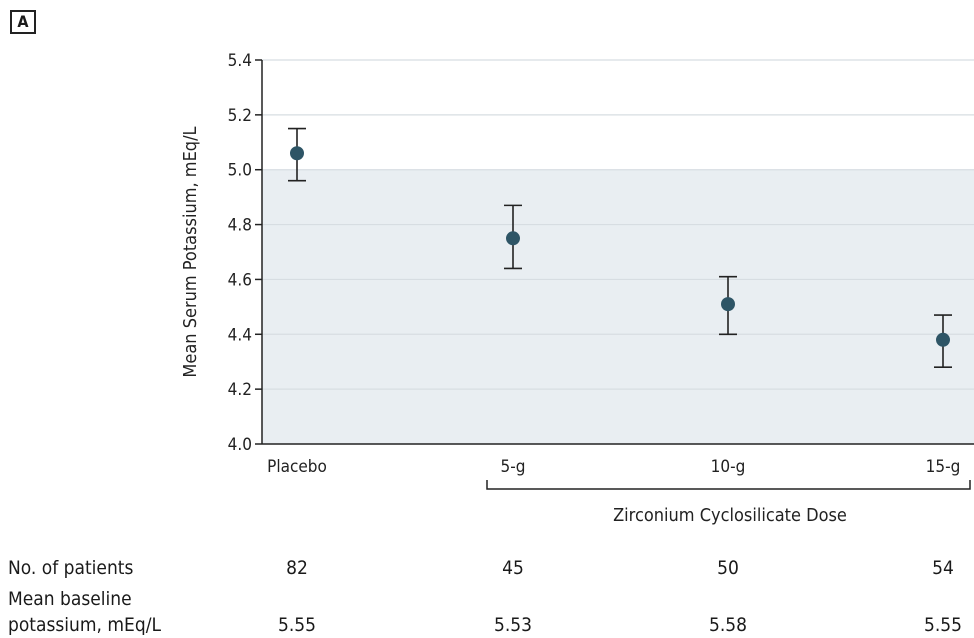  I want to click on y-tick-label: 5.0, so click(240, 171).